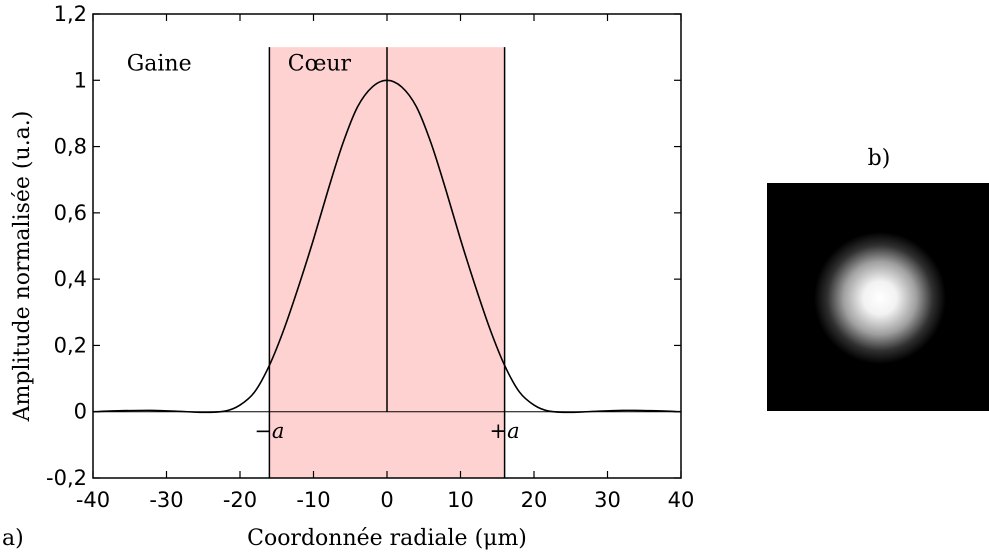  Describe the element at coordinates (534, 500) in the screenshot. I see `x-tick-label: 20` at that location.